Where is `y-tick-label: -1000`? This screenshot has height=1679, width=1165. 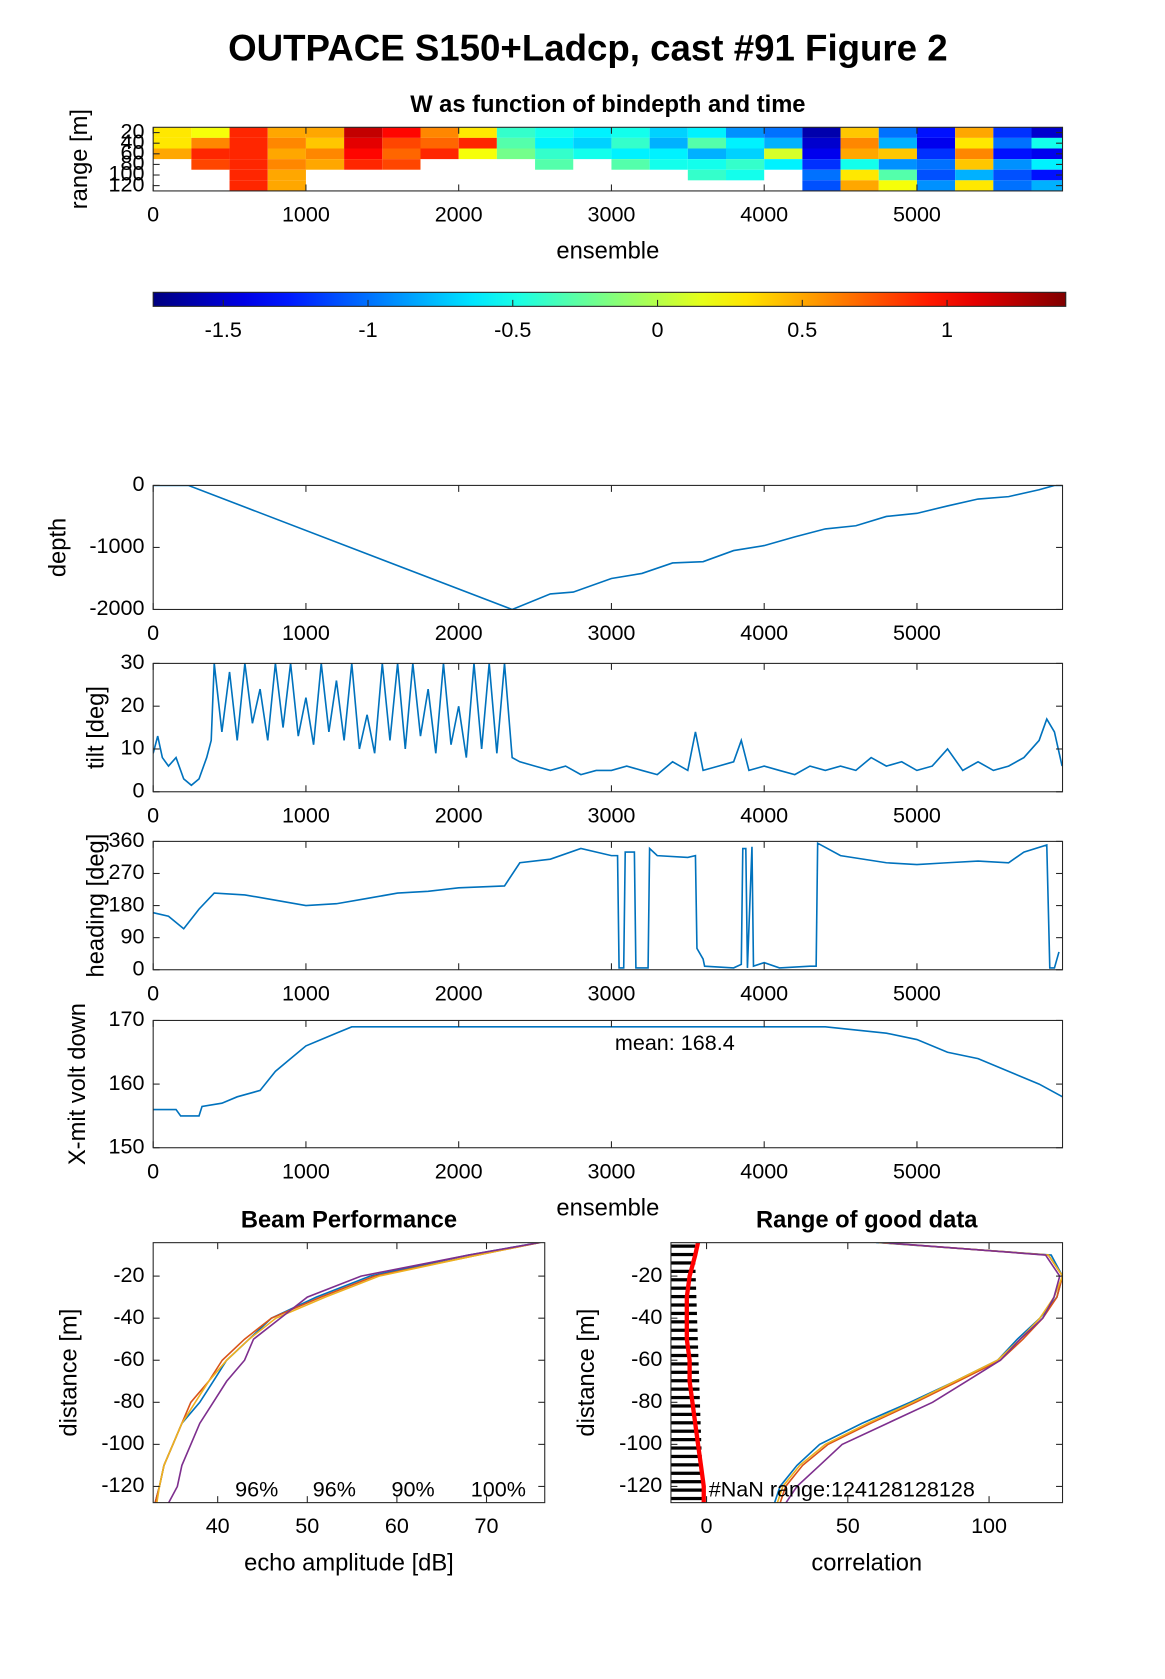 y-tick-label: -1000 is located at coordinates (116, 545).